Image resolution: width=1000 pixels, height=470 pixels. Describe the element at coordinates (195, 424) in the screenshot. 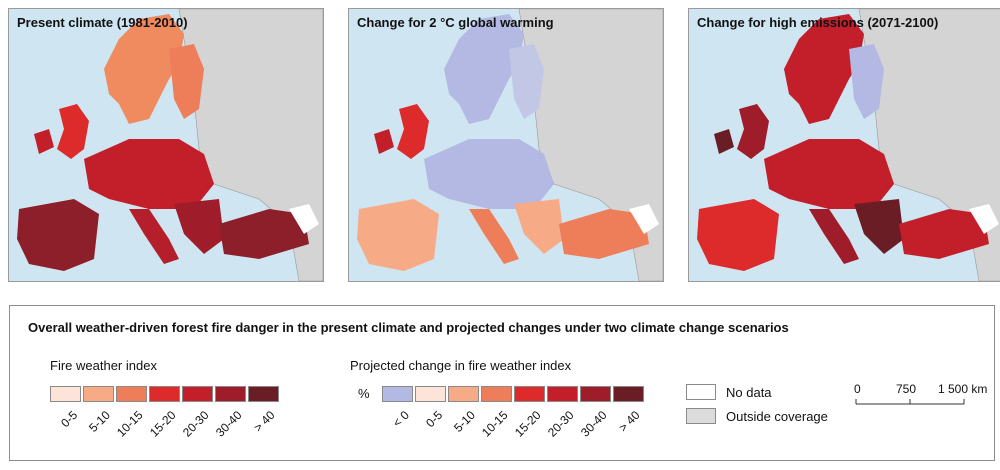

I see `fwi-tick-4: 20-30` at that location.